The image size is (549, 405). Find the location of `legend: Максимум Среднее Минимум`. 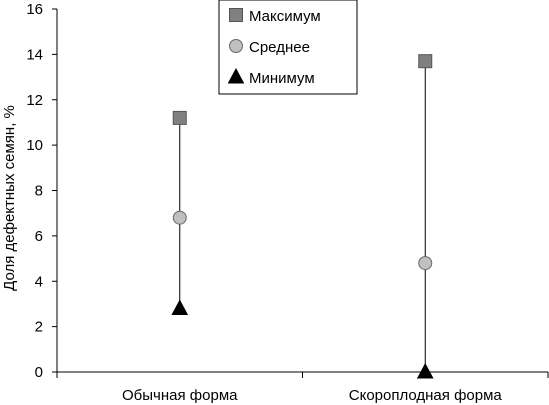

legend: Максимум Среднее Минимум is located at coordinates (288, 47).